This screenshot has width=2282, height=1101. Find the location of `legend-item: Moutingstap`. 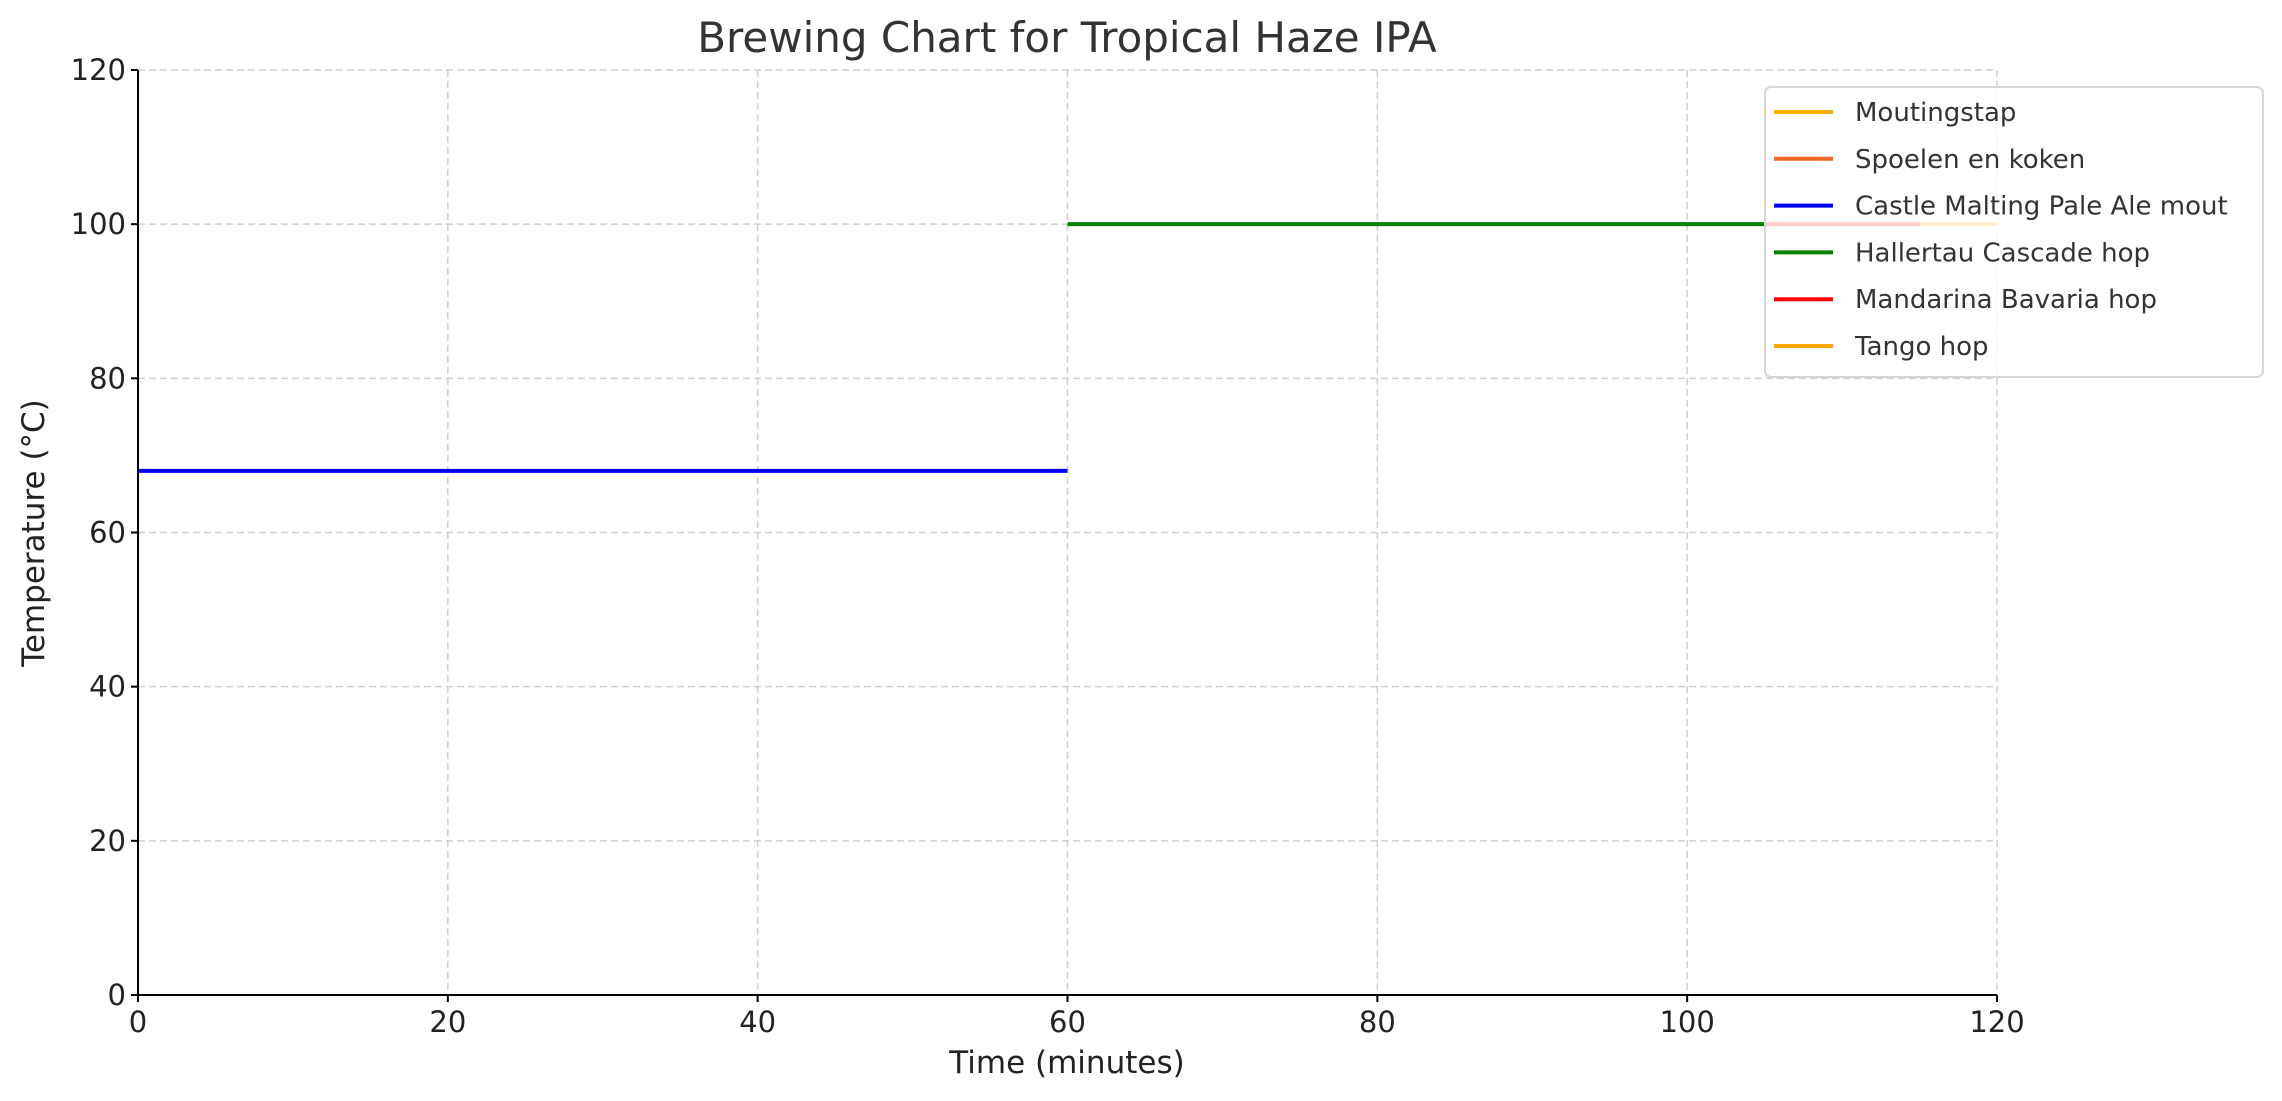

legend-item: Moutingstap is located at coordinates (1895, 113).